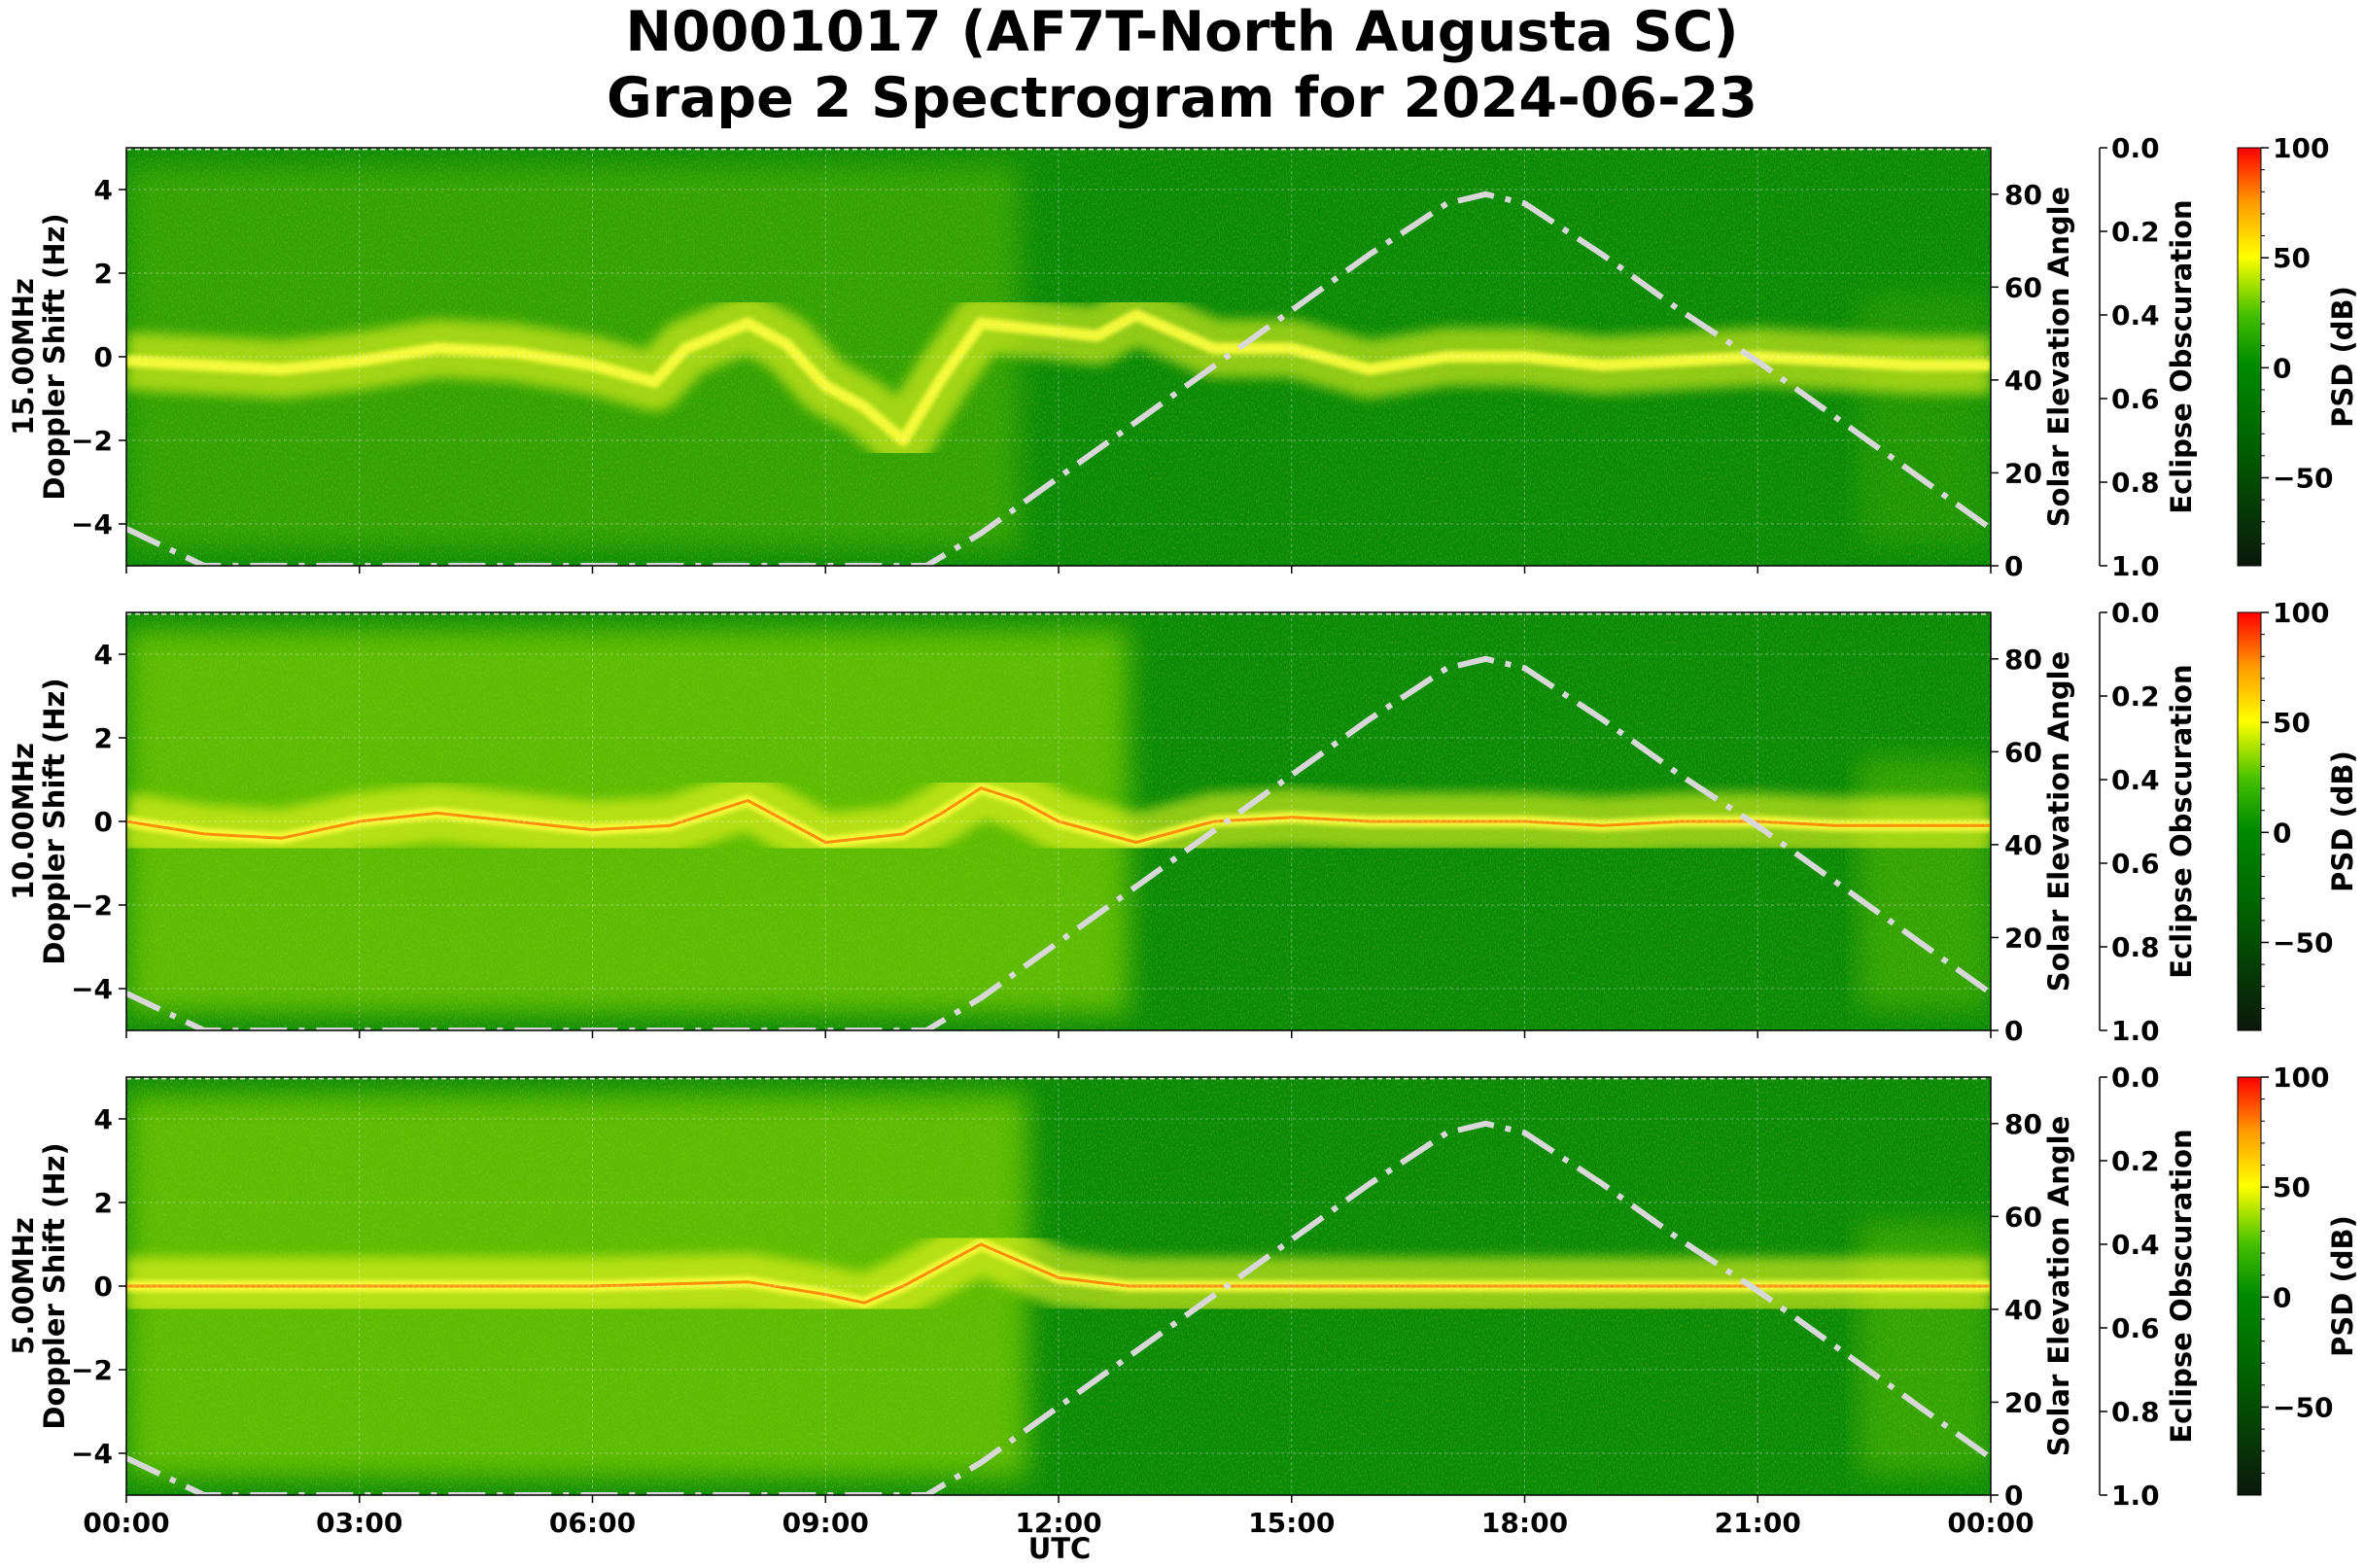  I want to click on x-tick-label: 12:00, so click(1058, 1523).